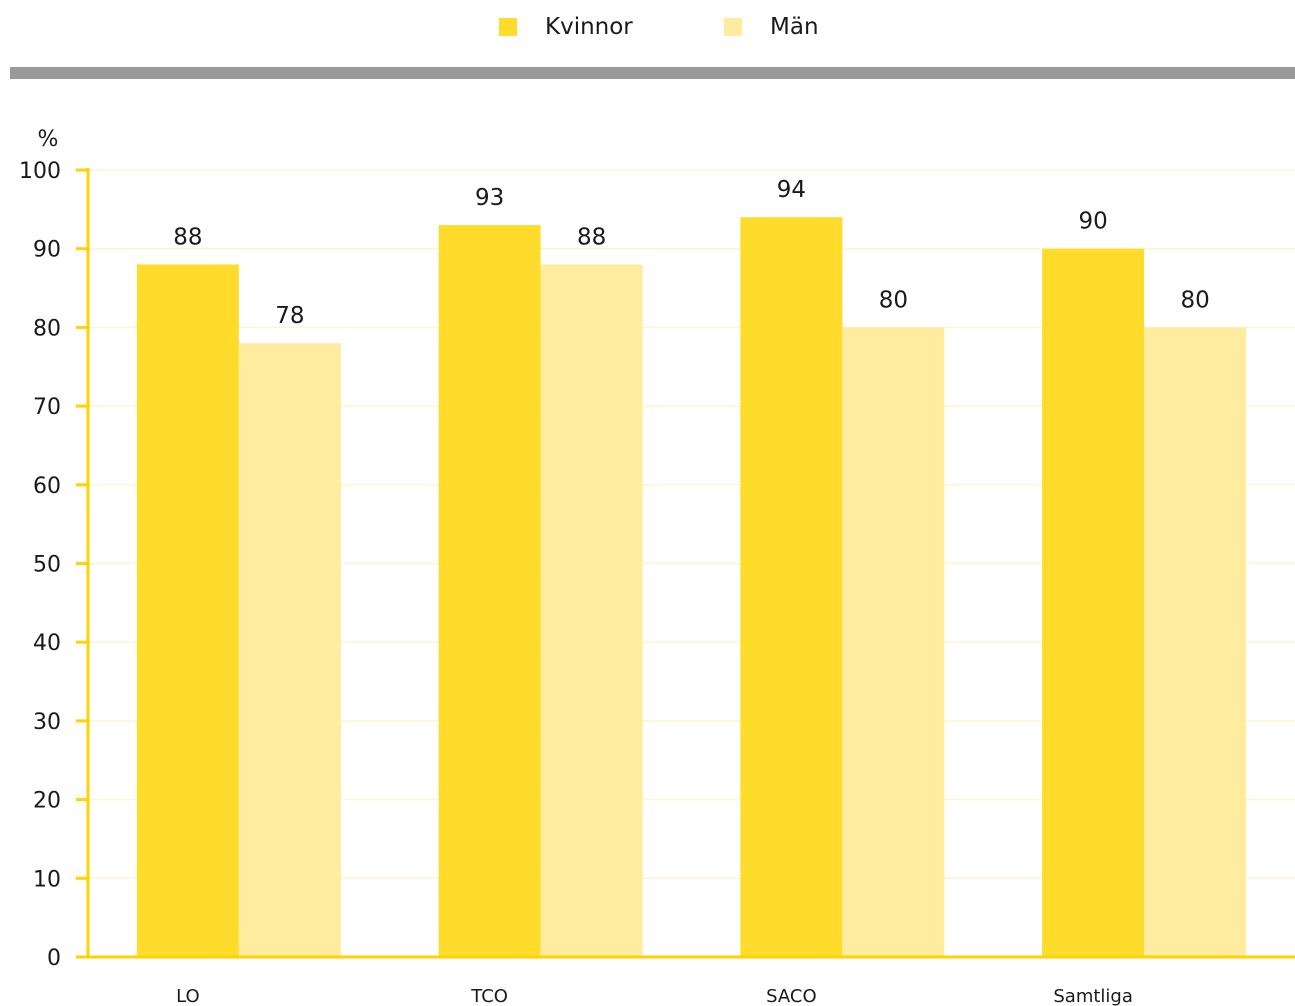 The width and height of the screenshot is (1295, 1006). Describe the element at coordinates (489, 996) in the screenshot. I see `category-label-tco: TCO` at that location.